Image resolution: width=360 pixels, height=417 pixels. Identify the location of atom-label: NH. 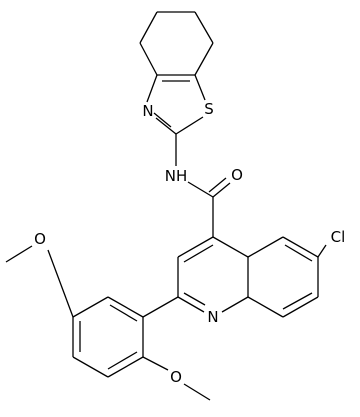
(176, 176).